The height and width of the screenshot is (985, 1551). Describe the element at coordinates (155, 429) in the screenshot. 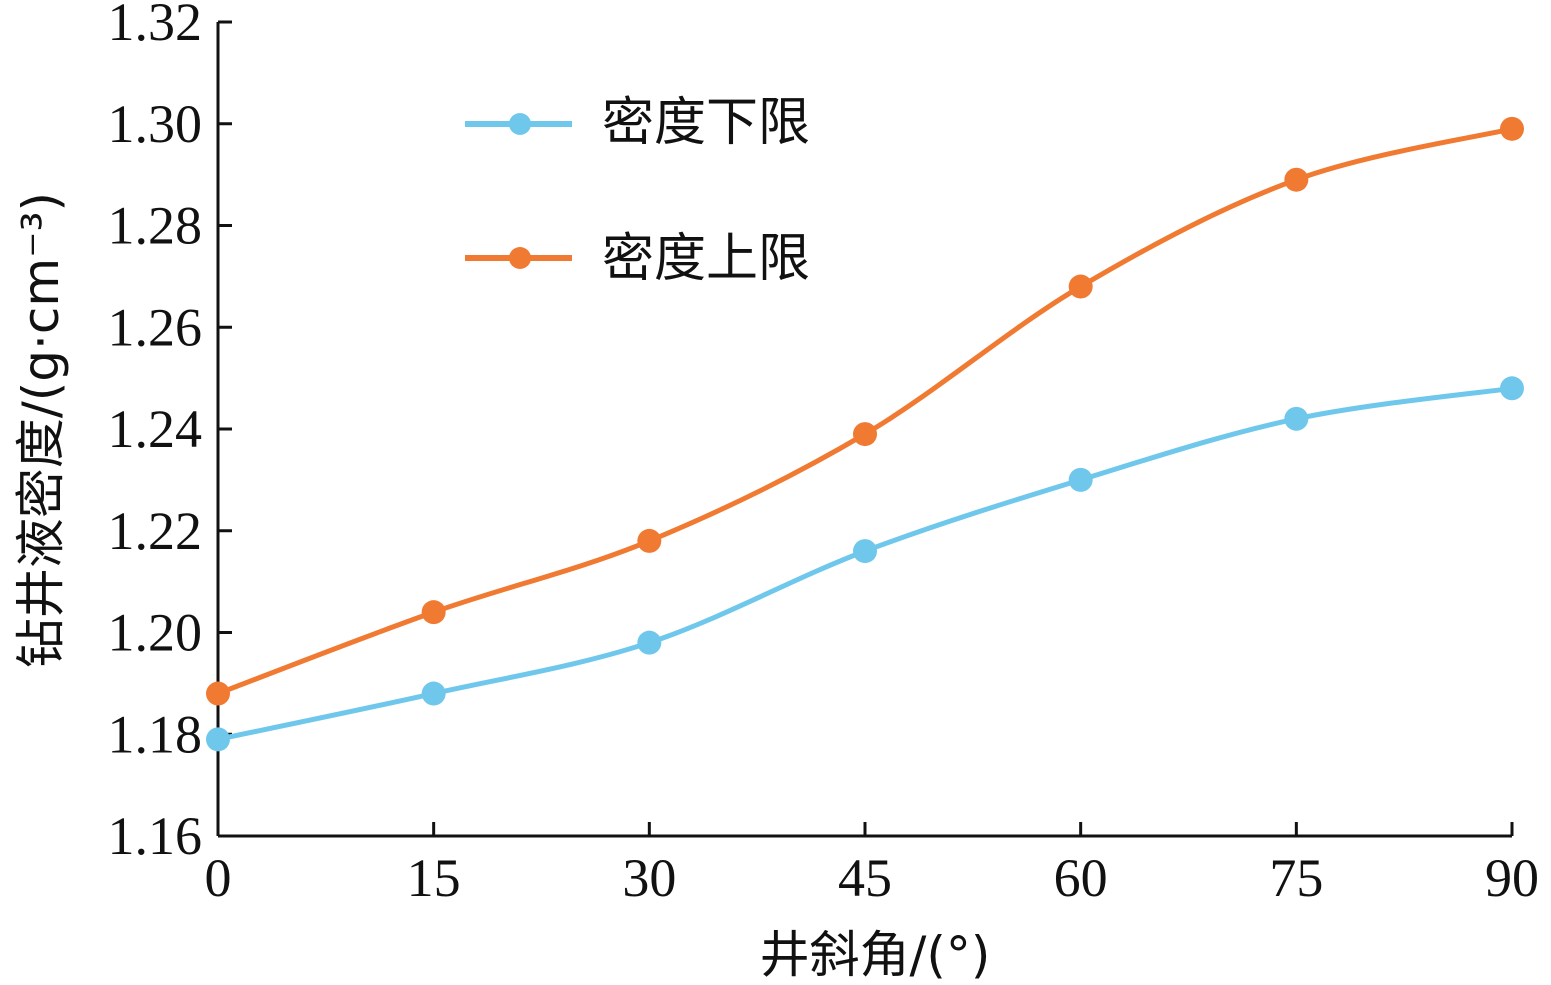

I see `y-tick-label: 1.24` at that location.